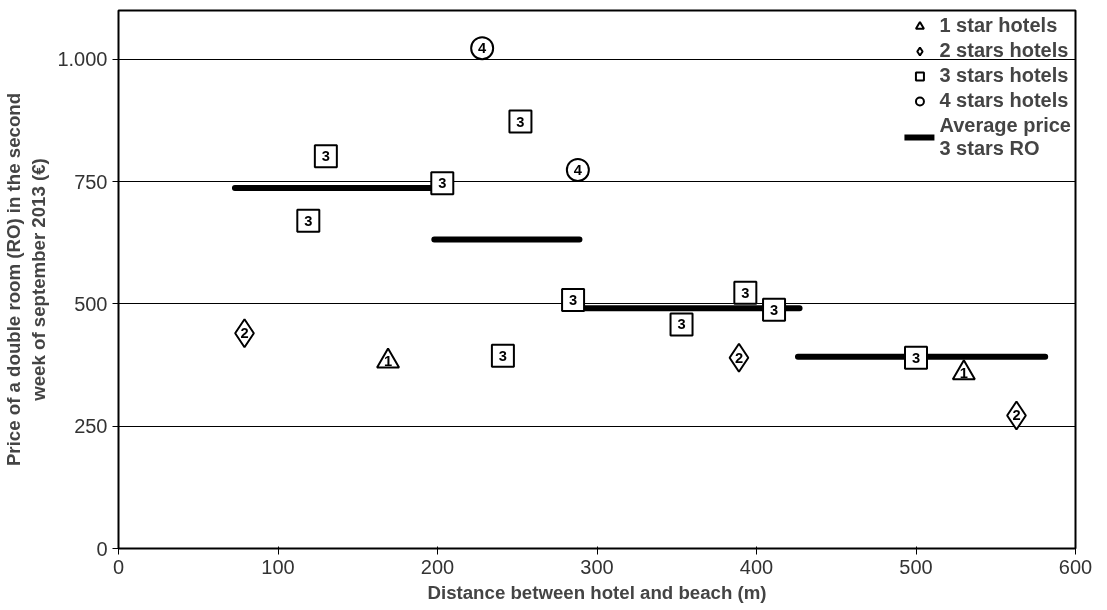 Image resolution: width=1107 pixels, height=610 pixels. Describe the element at coordinates (998, 25) in the screenshot. I see `legend-label: 1 star hotels` at that location.